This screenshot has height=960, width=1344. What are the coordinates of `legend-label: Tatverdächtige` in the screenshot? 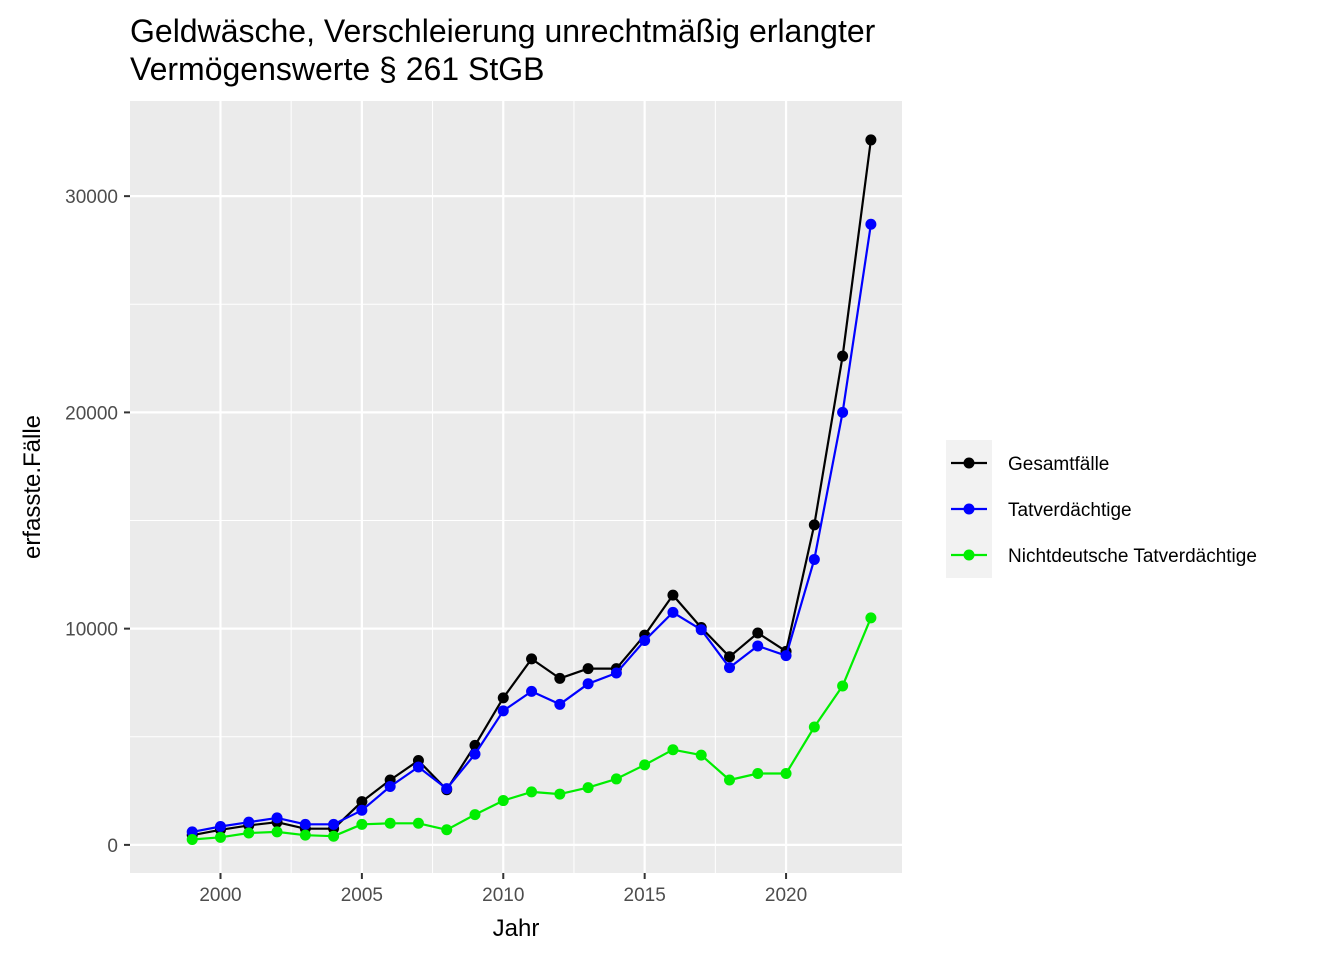 It's located at (1070, 510).